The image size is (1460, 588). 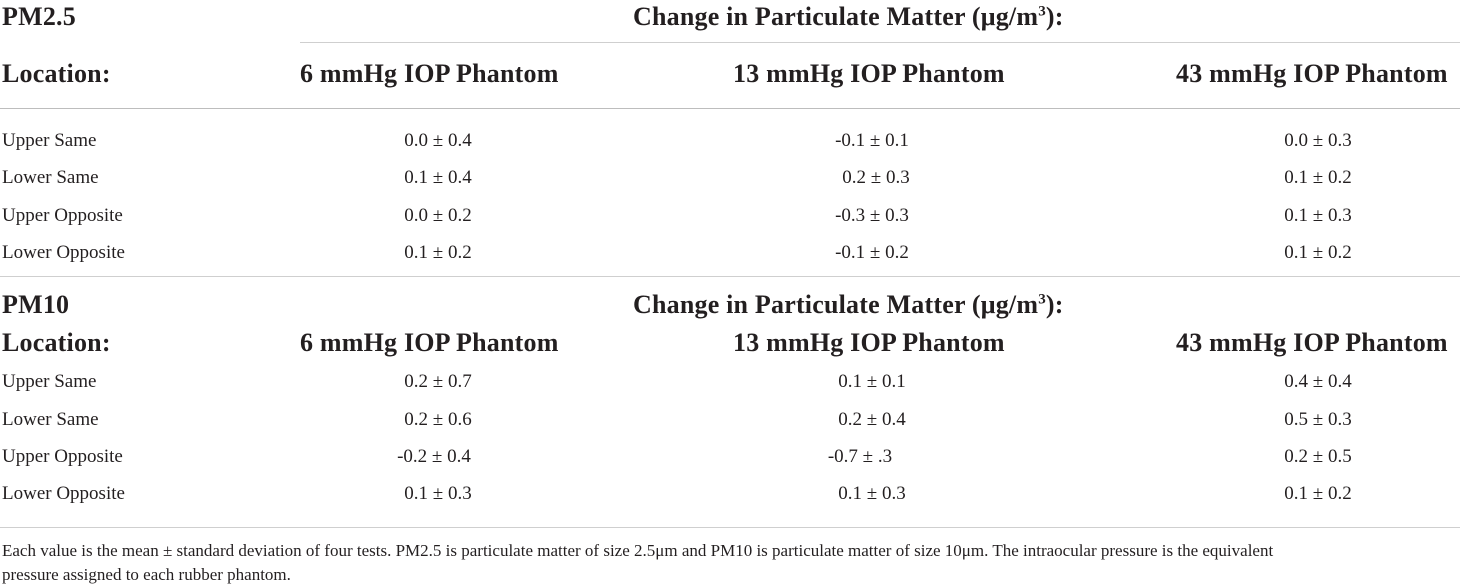 I want to click on section-title: PM10, so click(x=36, y=304).